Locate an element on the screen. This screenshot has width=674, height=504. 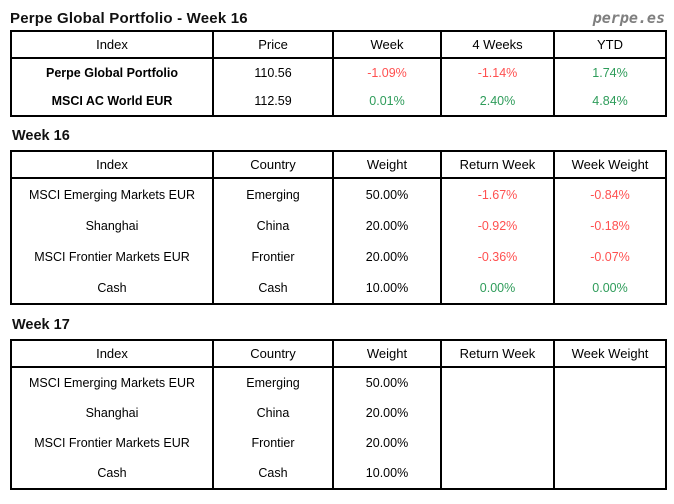
index-cell: Perpe Global Portfolio is located at coordinates (112, 72).